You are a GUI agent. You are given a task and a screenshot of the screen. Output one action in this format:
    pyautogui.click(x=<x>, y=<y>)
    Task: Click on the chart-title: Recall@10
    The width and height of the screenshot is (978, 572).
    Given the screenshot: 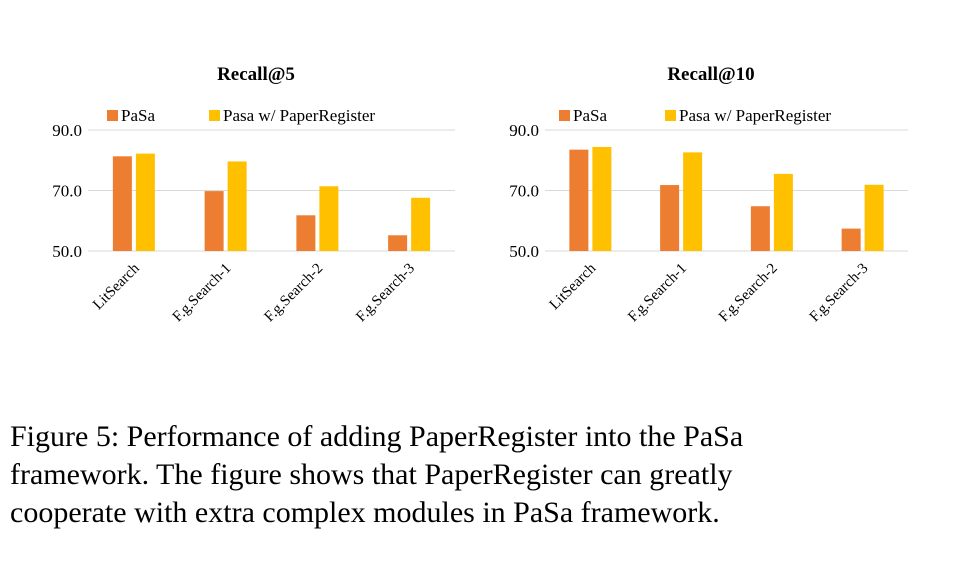 What is the action you would take?
    pyautogui.click(x=710, y=74)
    